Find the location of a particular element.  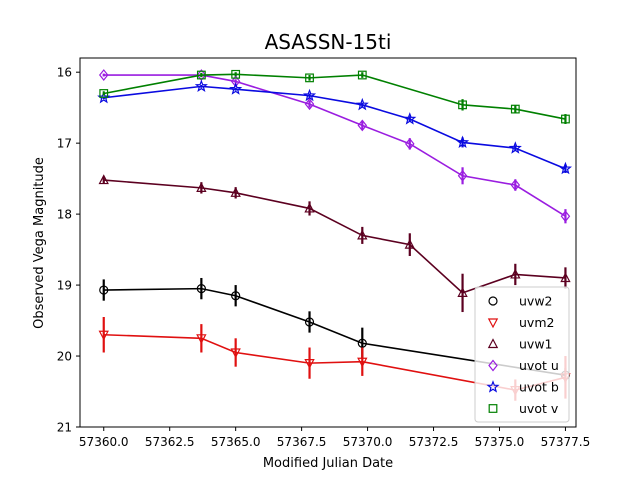

legend-label: uvw2 is located at coordinates (536, 301).